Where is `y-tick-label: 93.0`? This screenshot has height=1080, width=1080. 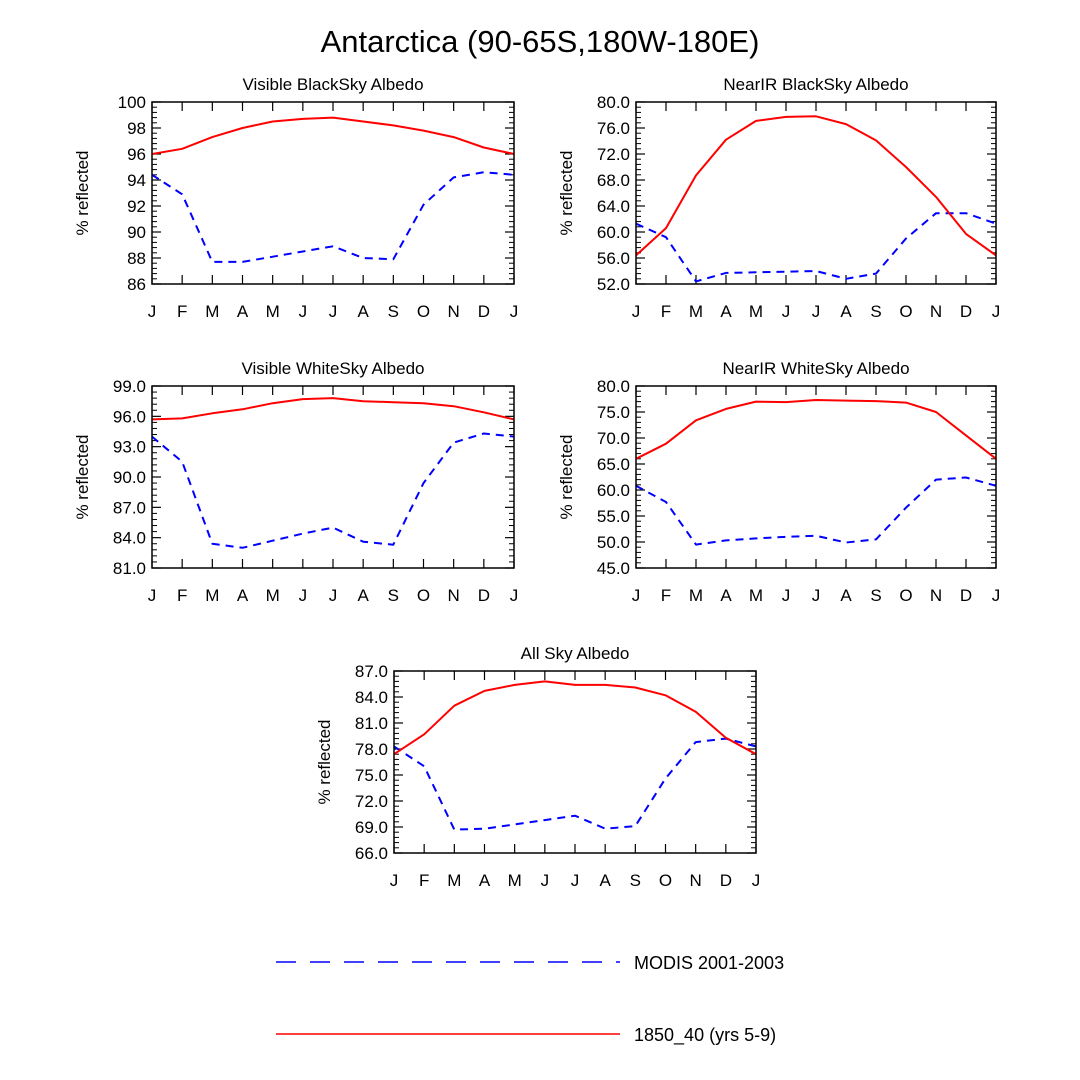
y-tick-label: 93.0 is located at coordinates (129, 447).